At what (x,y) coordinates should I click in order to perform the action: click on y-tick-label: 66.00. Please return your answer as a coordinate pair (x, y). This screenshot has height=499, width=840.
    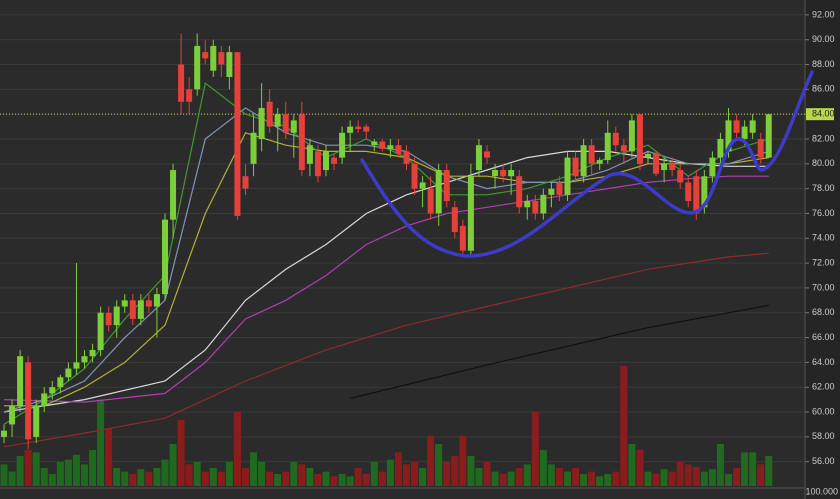
    Looking at the image, I should click on (823, 337).